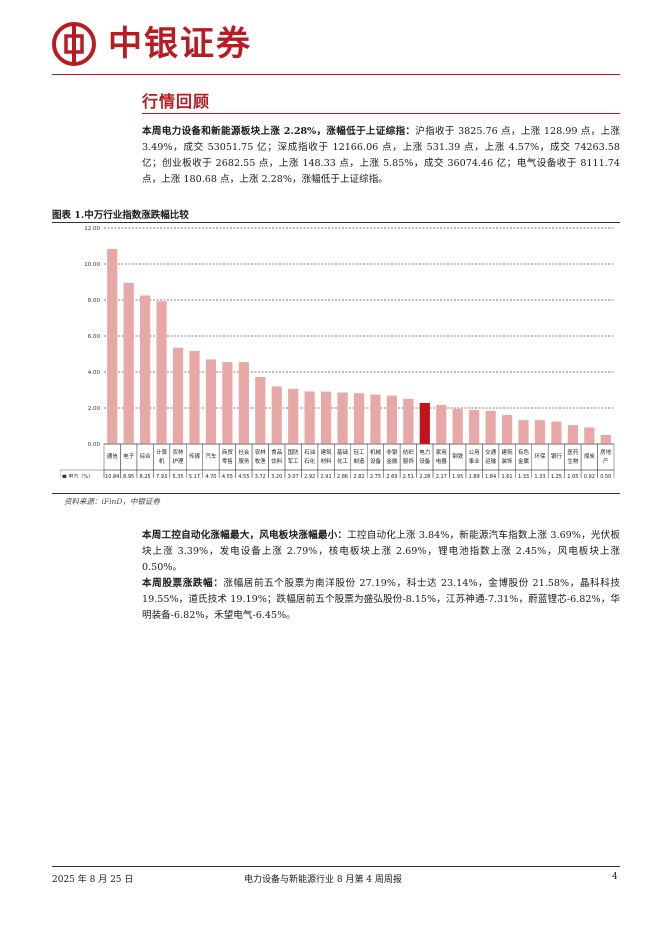 The width and height of the screenshot is (662, 936). What do you see at coordinates (408, 476) in the screenshot?
I see `data-label: 2.51` at bounding box center [408, 476].